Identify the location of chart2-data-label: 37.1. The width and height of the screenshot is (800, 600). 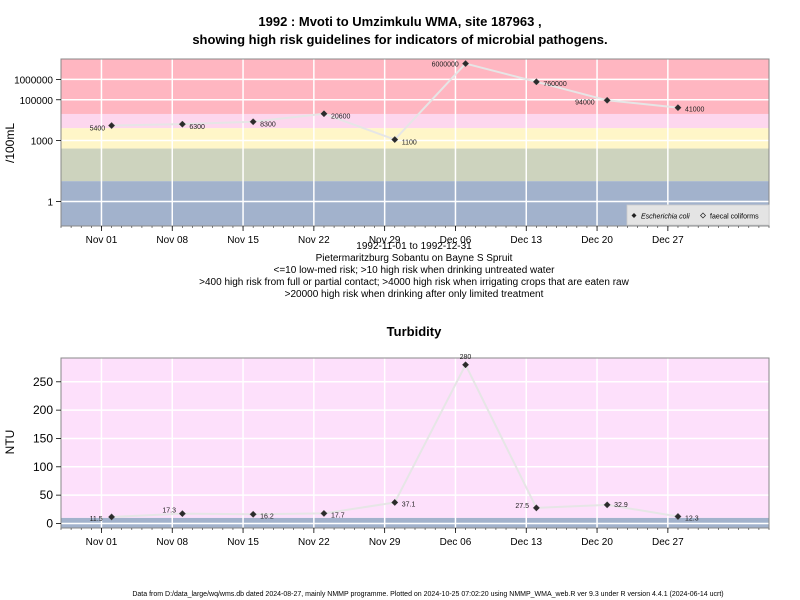
(409, 504).